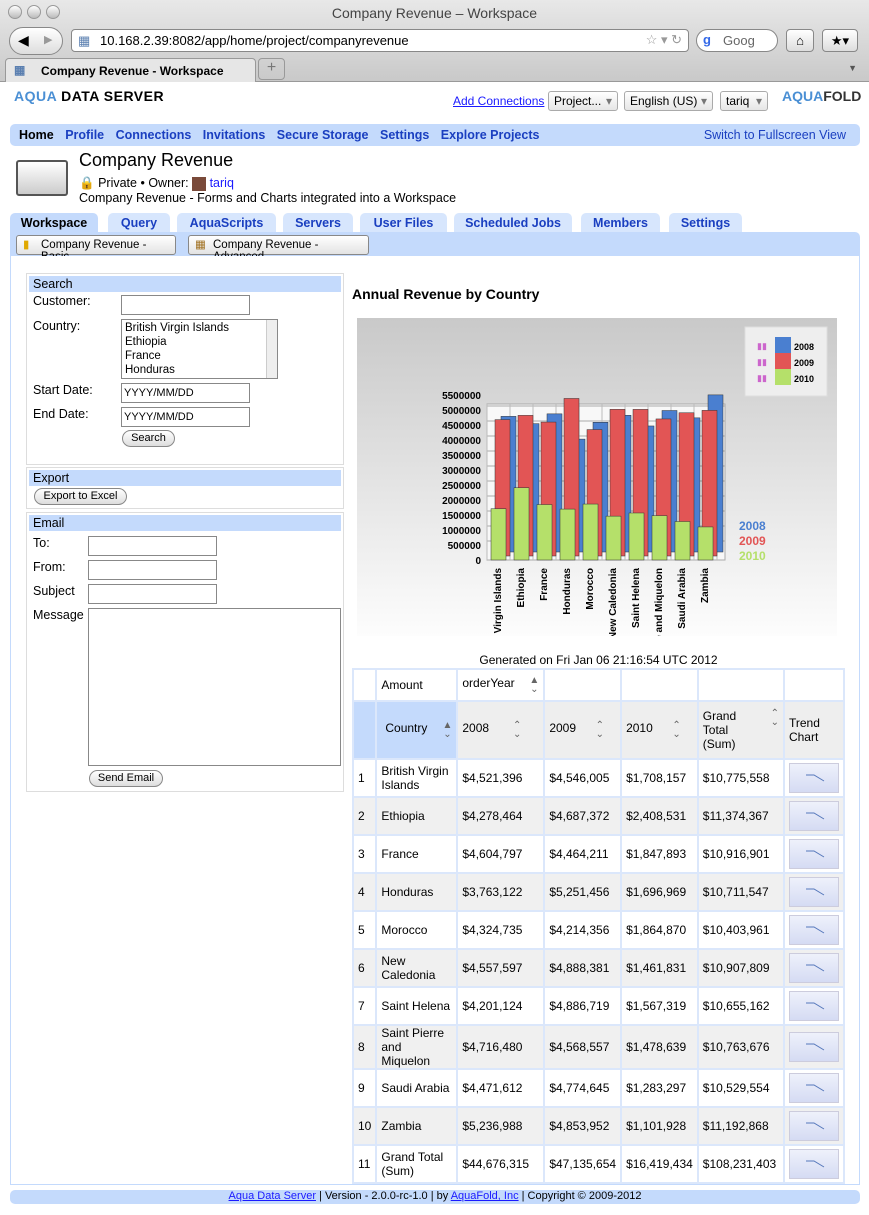 Image resolution: width=869 pixels, height=1215 pixels. I want to click on to-input, so click(152, 546).